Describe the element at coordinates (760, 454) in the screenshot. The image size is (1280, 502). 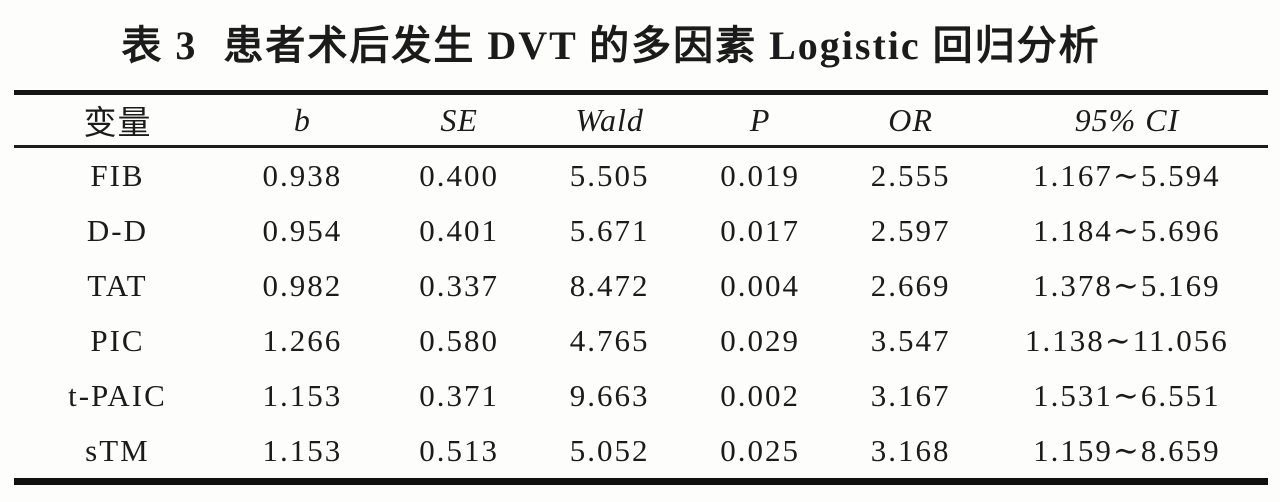
I see `cell-p: 0.025` at that location.